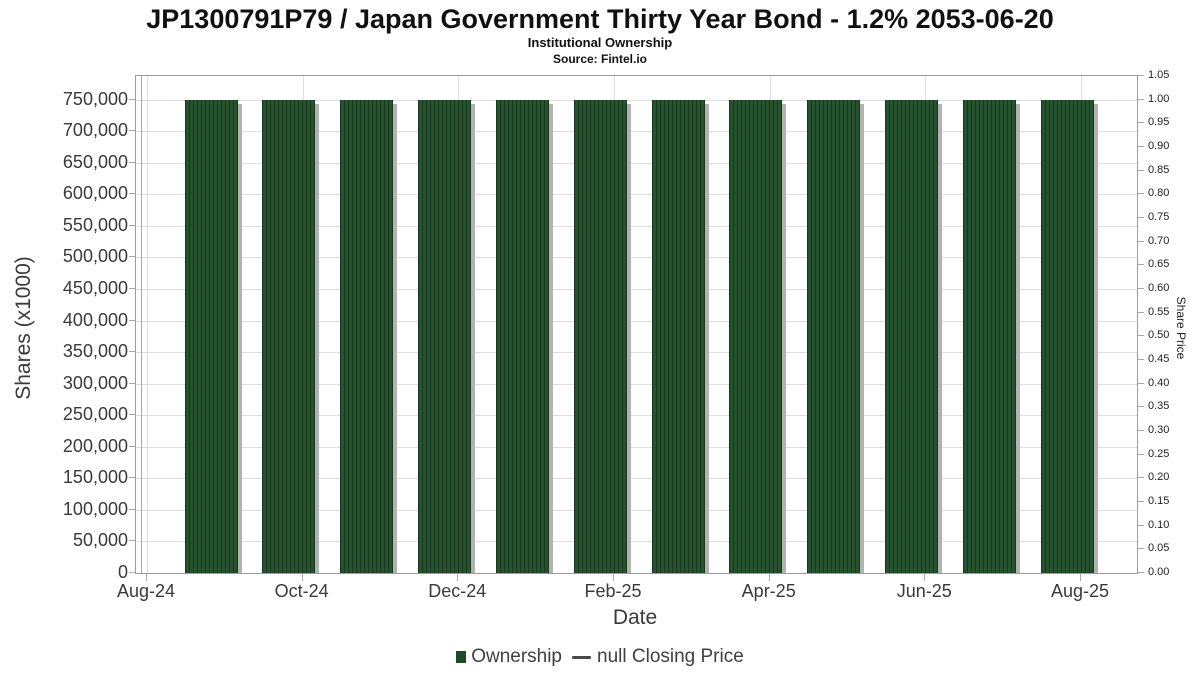 This screenshot has height=675, width=1200. I want to click on x-tick-label: Dec-24, so click(457, 591).